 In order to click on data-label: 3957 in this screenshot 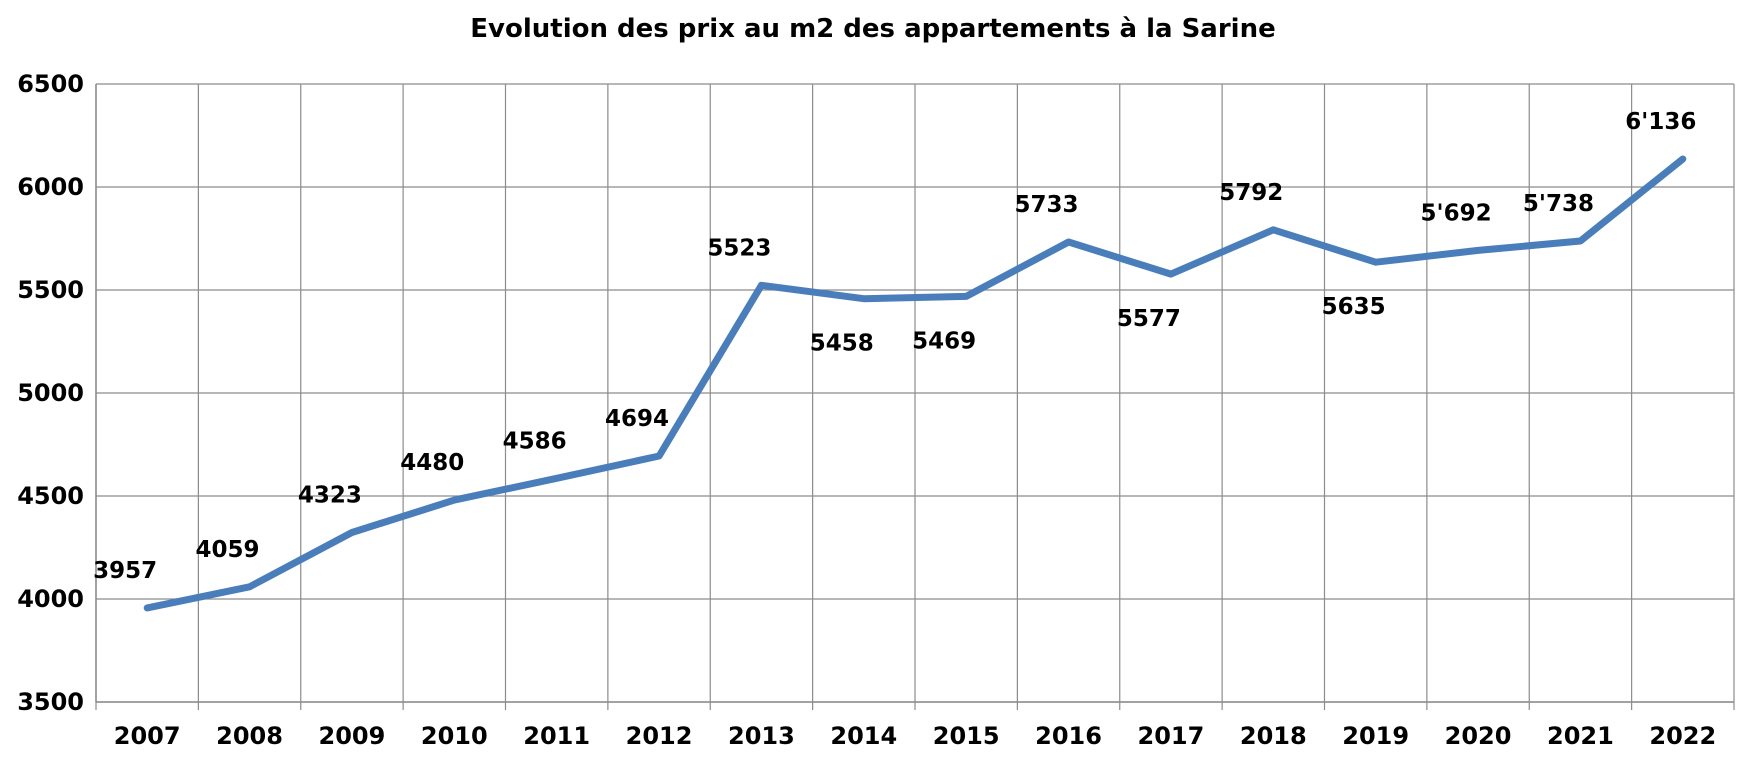, I will do `click(125, 571)`.